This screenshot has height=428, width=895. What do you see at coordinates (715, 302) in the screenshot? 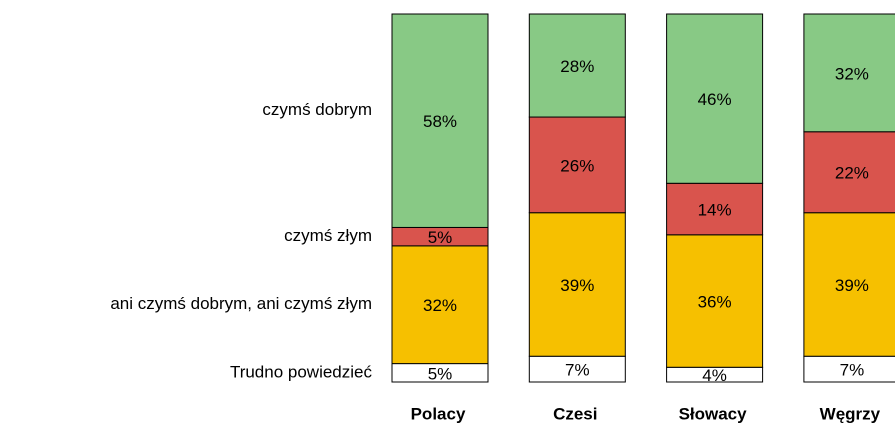
I see `value-label: 36%` at bounding box center [715, 302].